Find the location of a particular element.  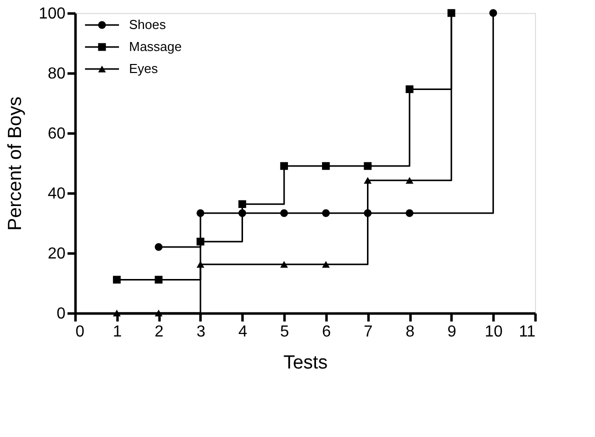

y-tick-label: 40 is located at coordinates (57, 194).